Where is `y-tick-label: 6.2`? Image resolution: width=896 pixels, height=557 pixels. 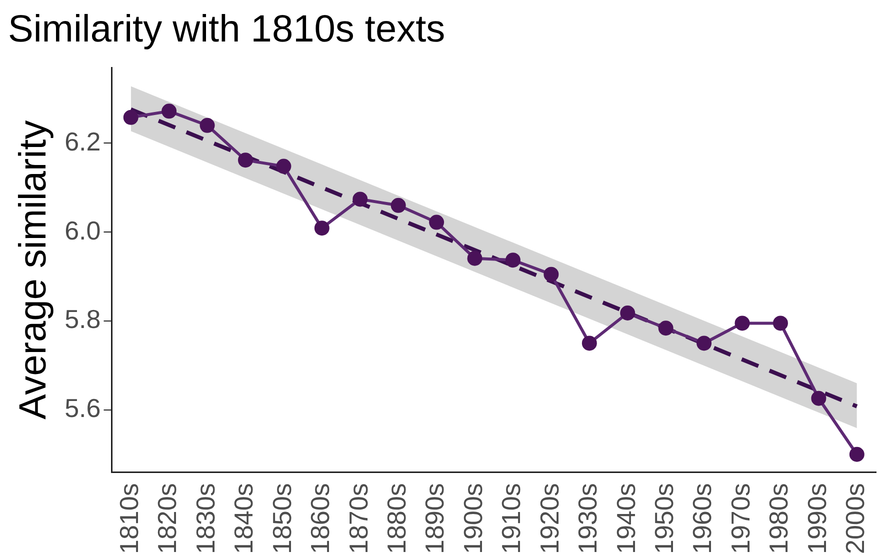
y-tick-label: 6.2 is located at coordinates (82, 141).